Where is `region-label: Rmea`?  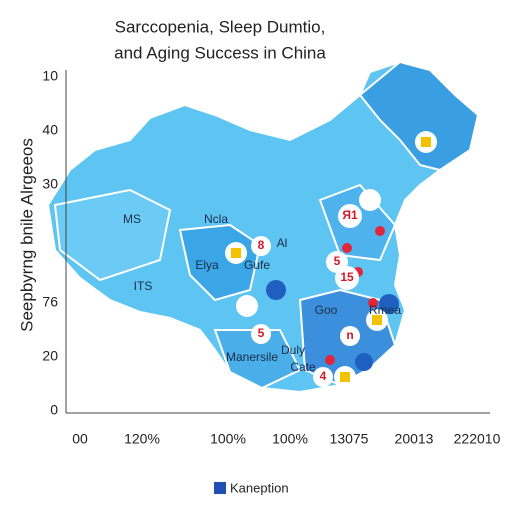 region-label: Rmea is located at coordinates (385, 310).